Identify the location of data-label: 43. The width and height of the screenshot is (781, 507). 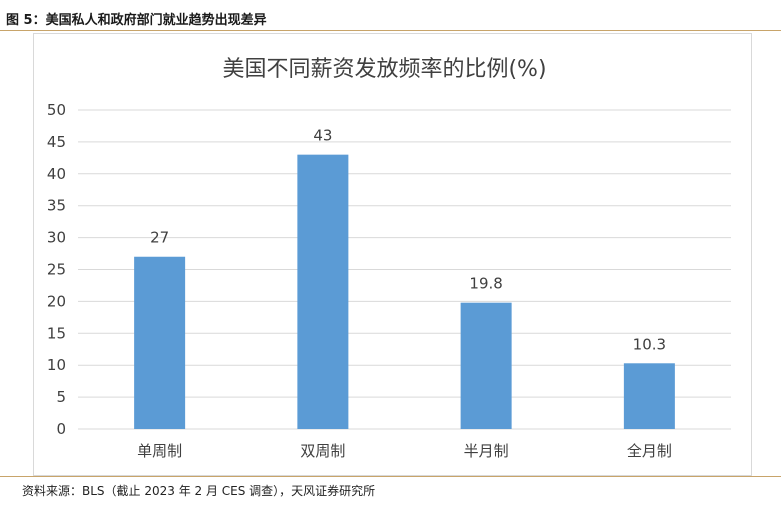
(322, 136).